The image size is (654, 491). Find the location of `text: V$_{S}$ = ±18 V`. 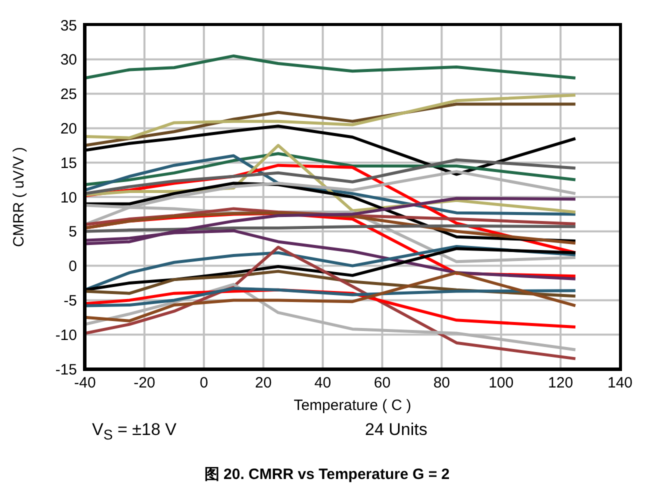

text: V$_{S}$ = ±18 V is located at coordinates (134, 432).